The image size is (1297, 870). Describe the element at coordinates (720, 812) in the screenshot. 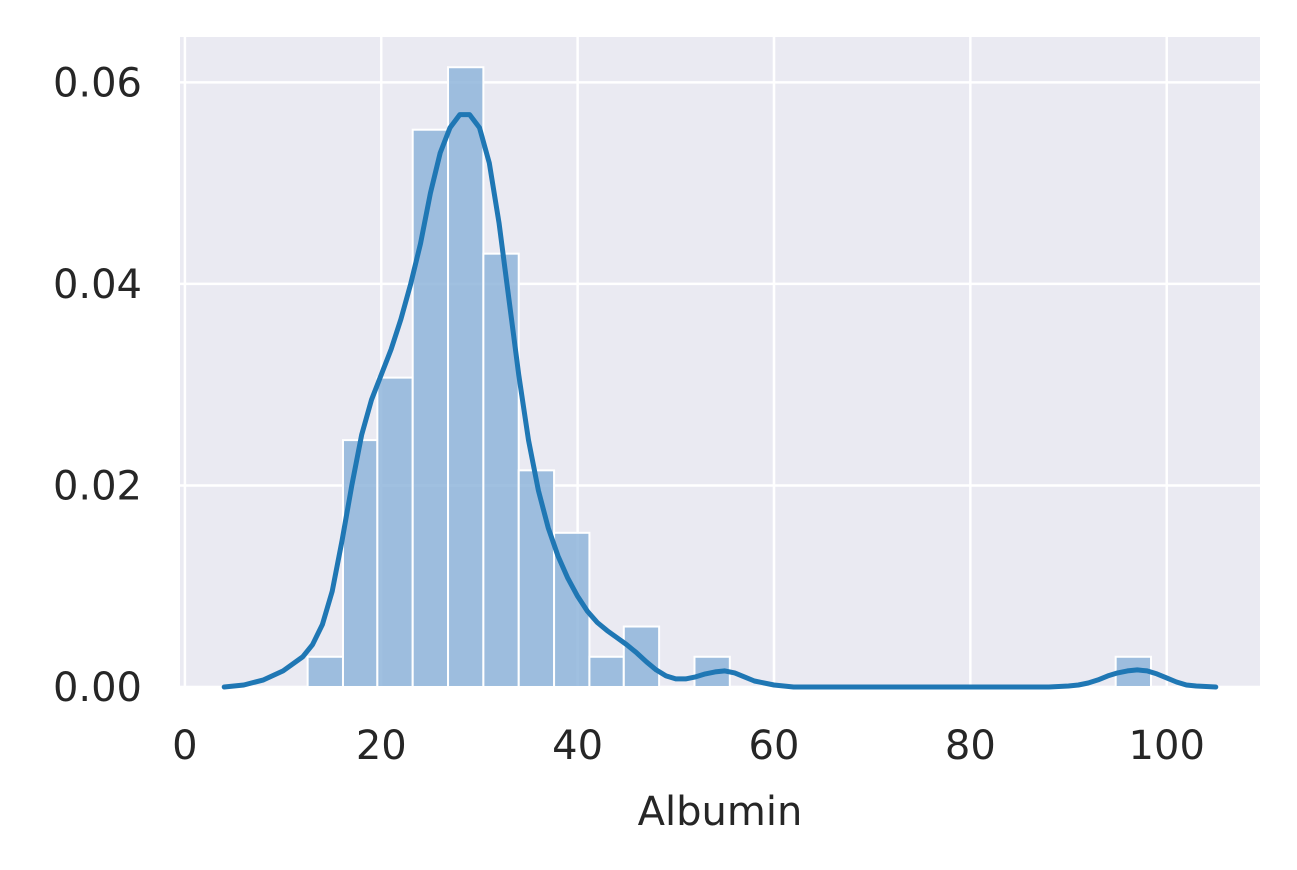

I see `x-axis-label: Albumin` at that location.